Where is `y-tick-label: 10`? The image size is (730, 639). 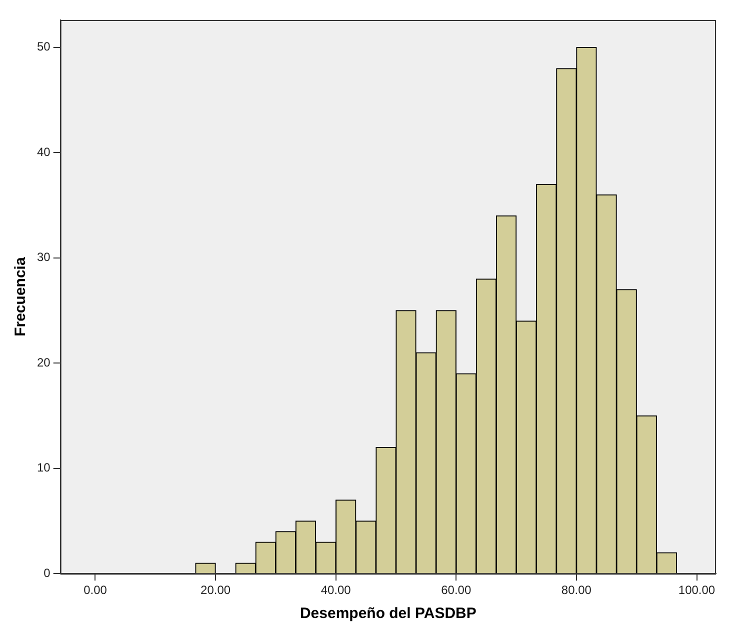
y-tick-label: 10 is located at coordinates (43, 467).